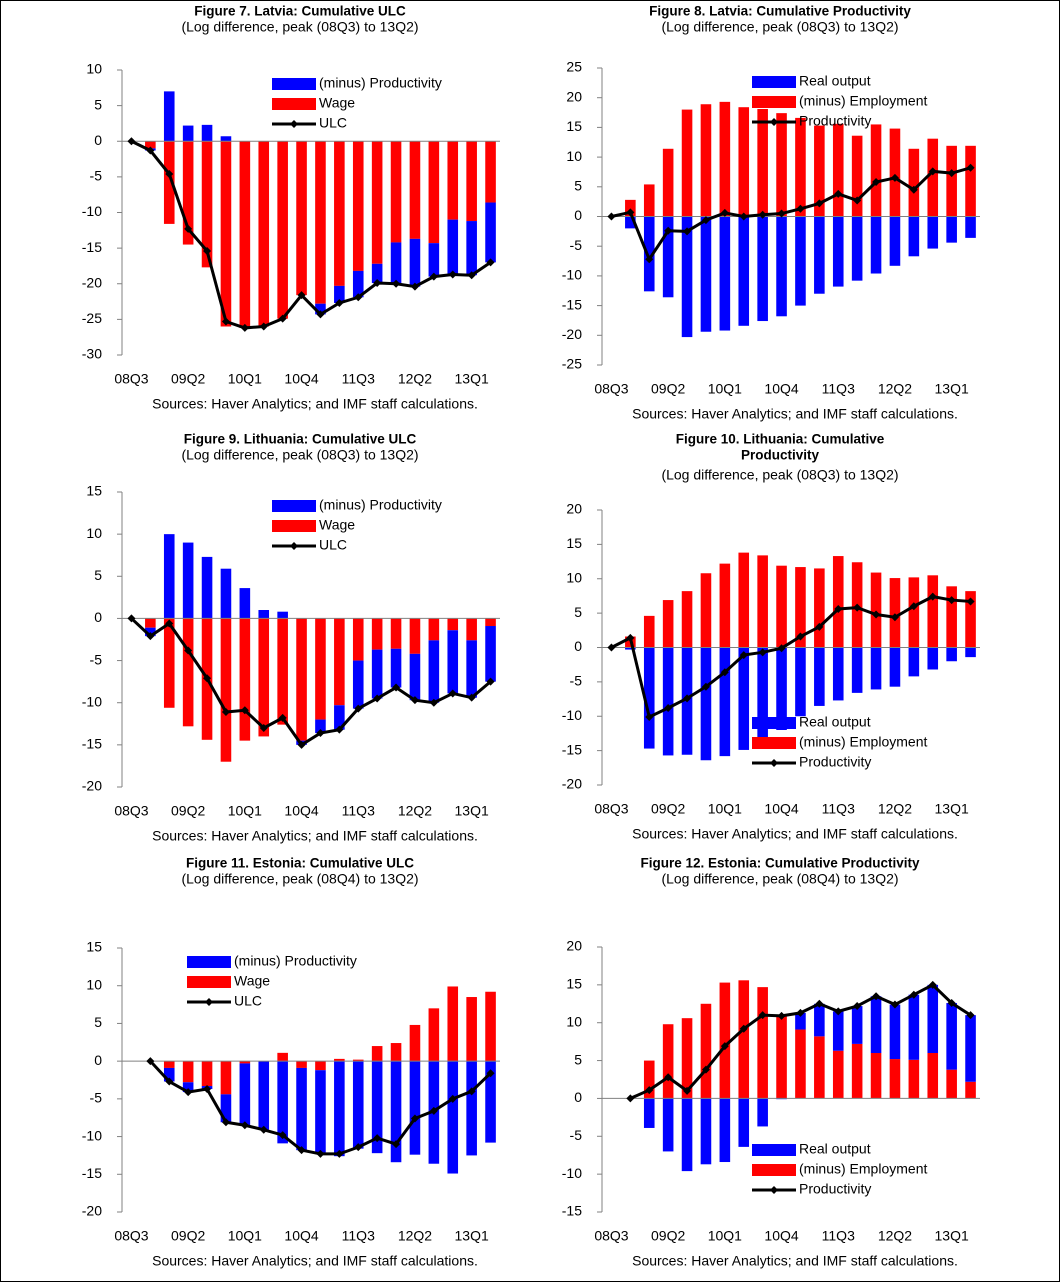 Image resolution: width=1060 pixels, height=1282 pixels. What do you see at coordinates (780, 455) in the screenshot?
I see `chart-title: Productivity` at bounding box center [780, 455].